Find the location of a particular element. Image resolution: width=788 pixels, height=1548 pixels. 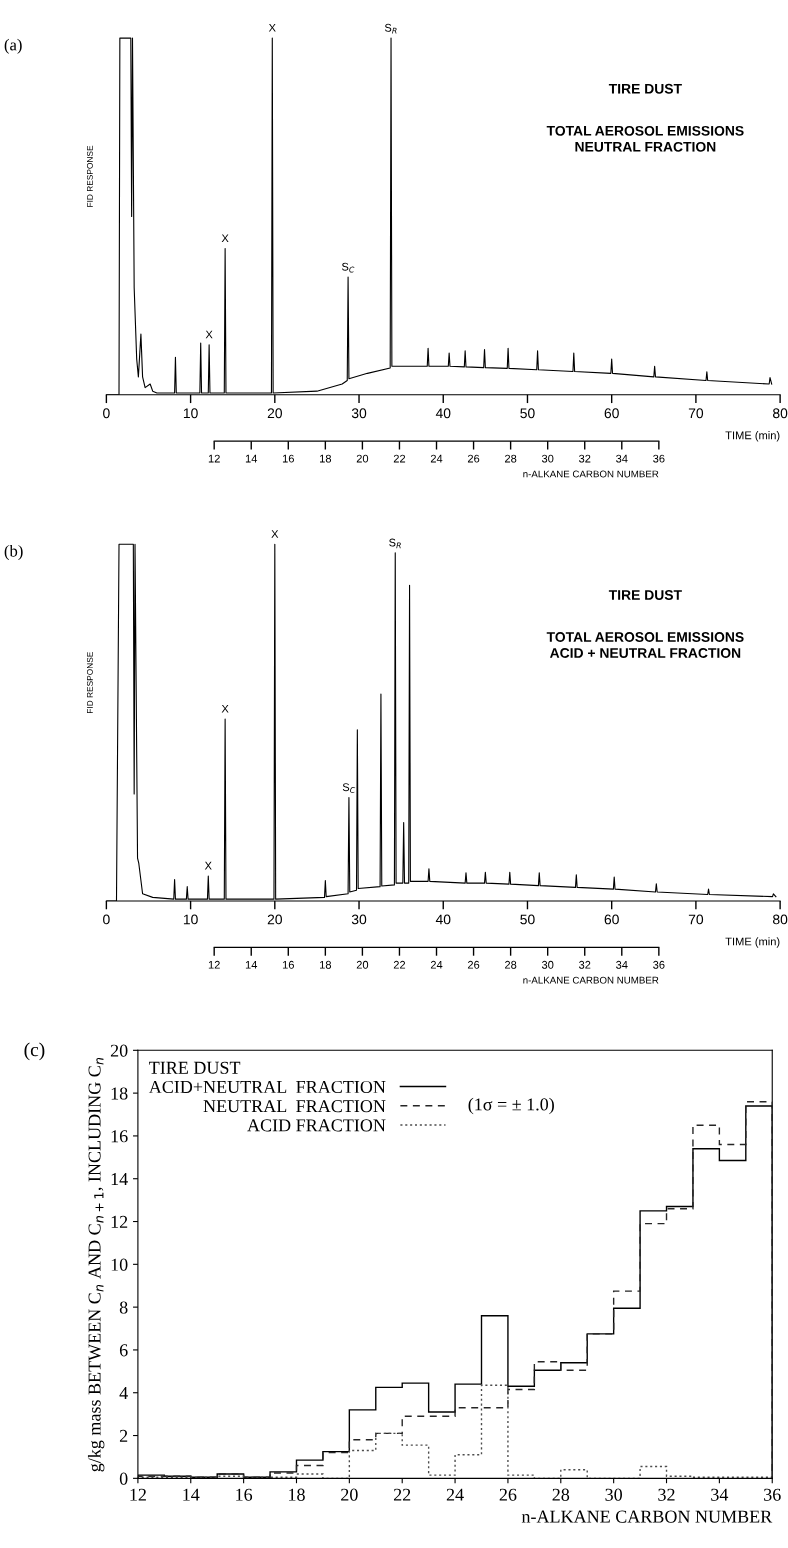

text: TOTAL AEROSOL EMISSIONS NEUTRAL FRACTION is located at coordinates (645, 138).